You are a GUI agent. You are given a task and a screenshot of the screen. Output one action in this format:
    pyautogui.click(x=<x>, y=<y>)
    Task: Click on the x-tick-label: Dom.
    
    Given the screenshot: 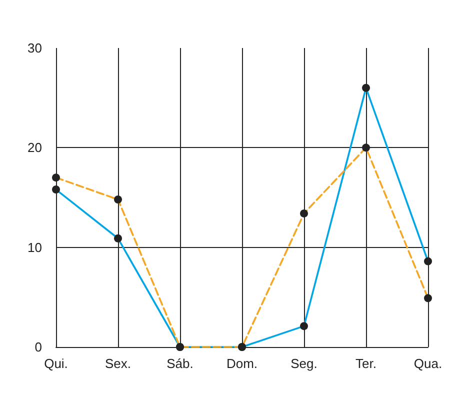 What is the action you would take?
    pyautogui.click(x=242, y=363)
    